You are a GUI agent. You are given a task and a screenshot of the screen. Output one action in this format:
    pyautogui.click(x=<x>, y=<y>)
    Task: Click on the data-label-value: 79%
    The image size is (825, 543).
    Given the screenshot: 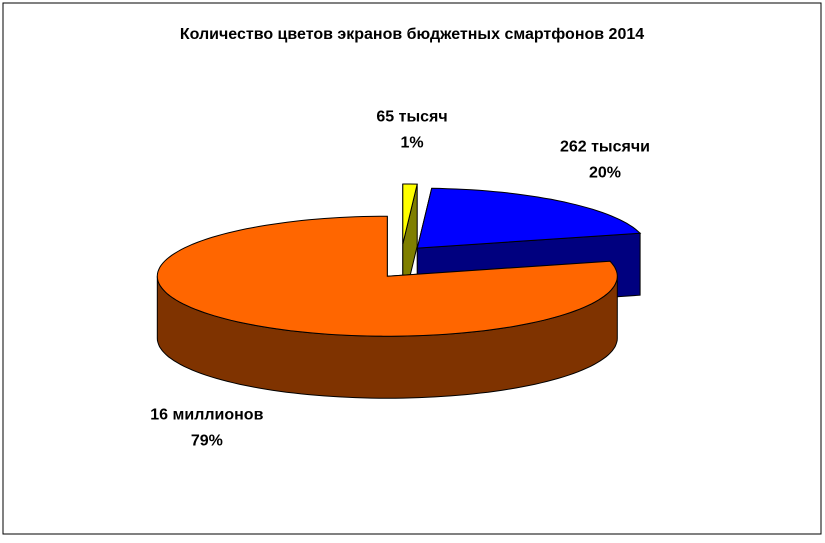 What is the action you would take?
    pyautogui.click(x=207, y=441)
    